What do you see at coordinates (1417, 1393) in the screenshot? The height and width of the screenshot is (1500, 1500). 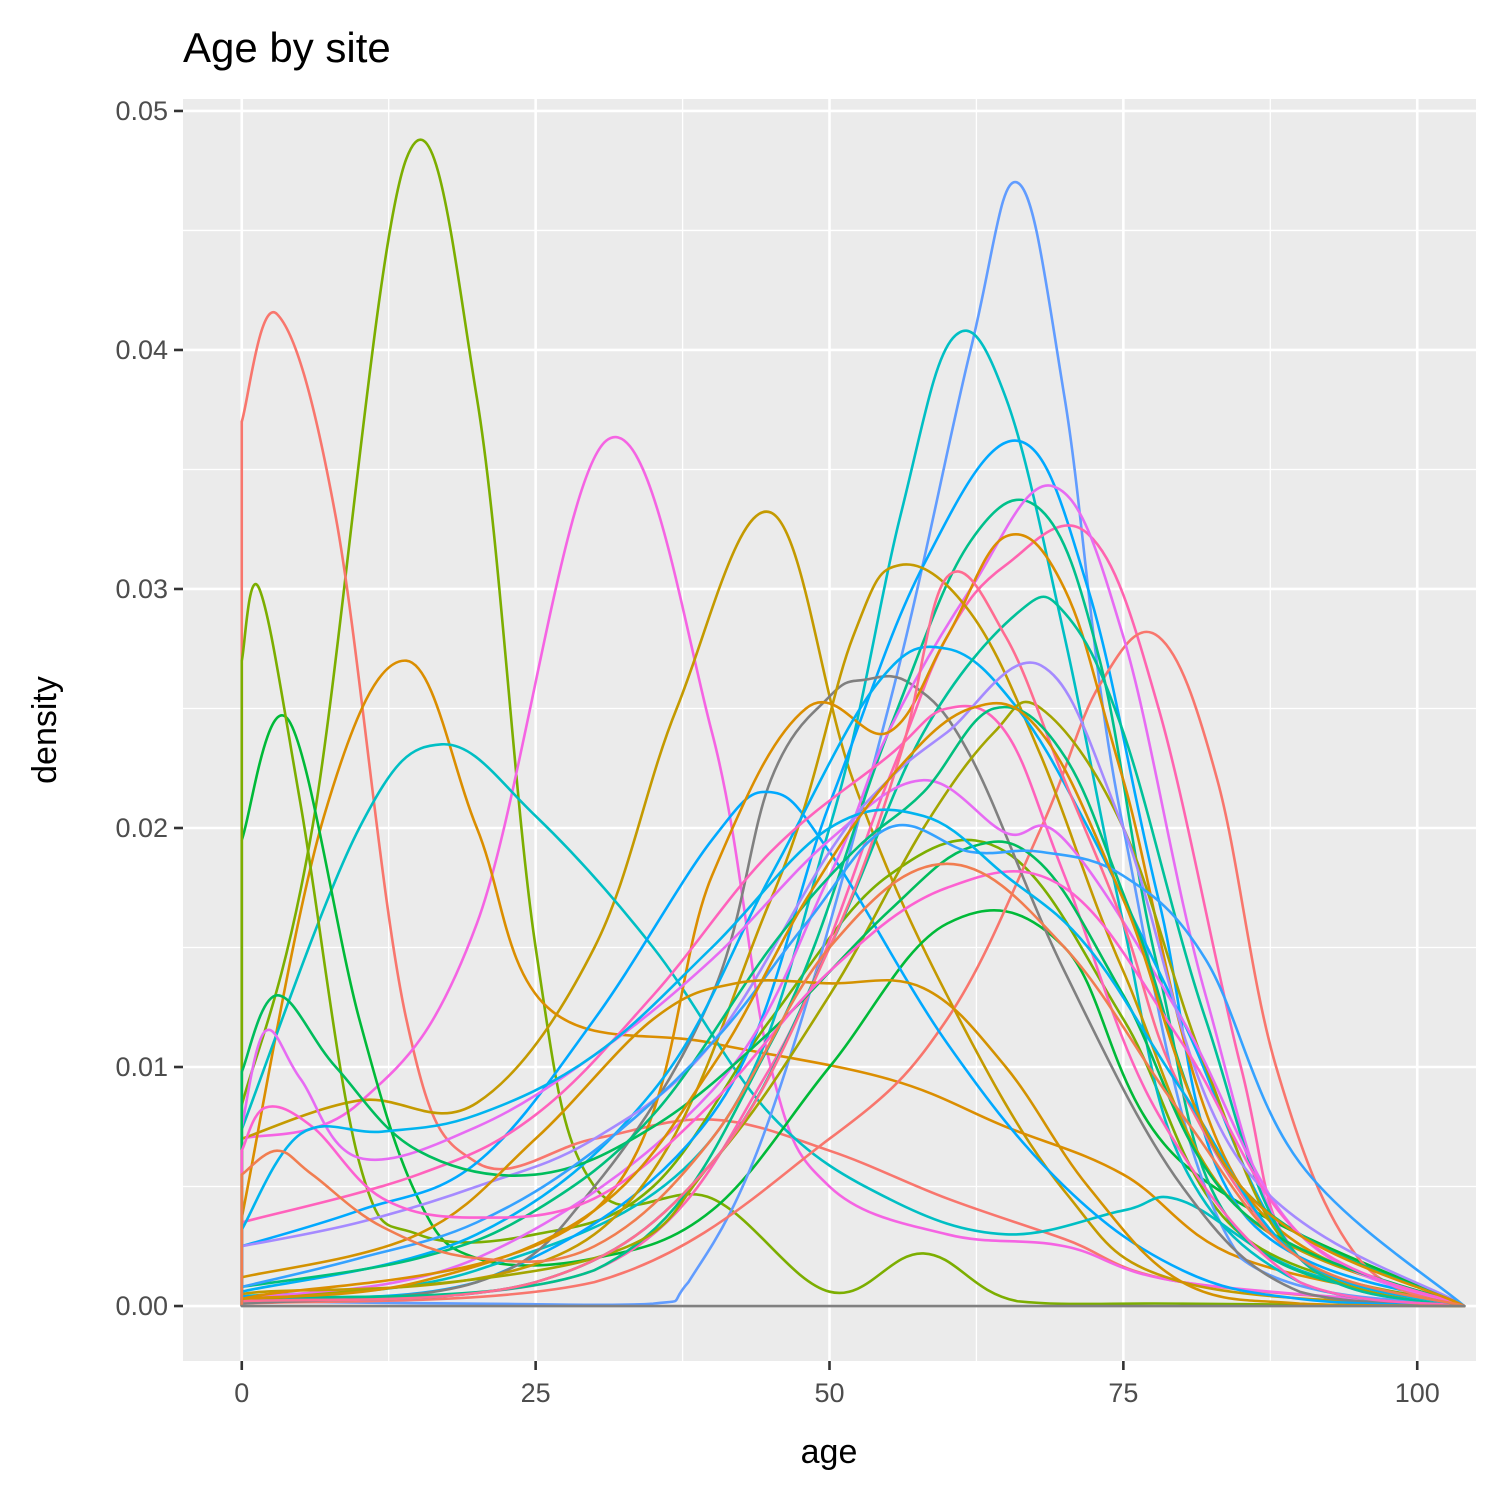 I see `x-tick-label: 100` at bounding box center [1417, 1393].